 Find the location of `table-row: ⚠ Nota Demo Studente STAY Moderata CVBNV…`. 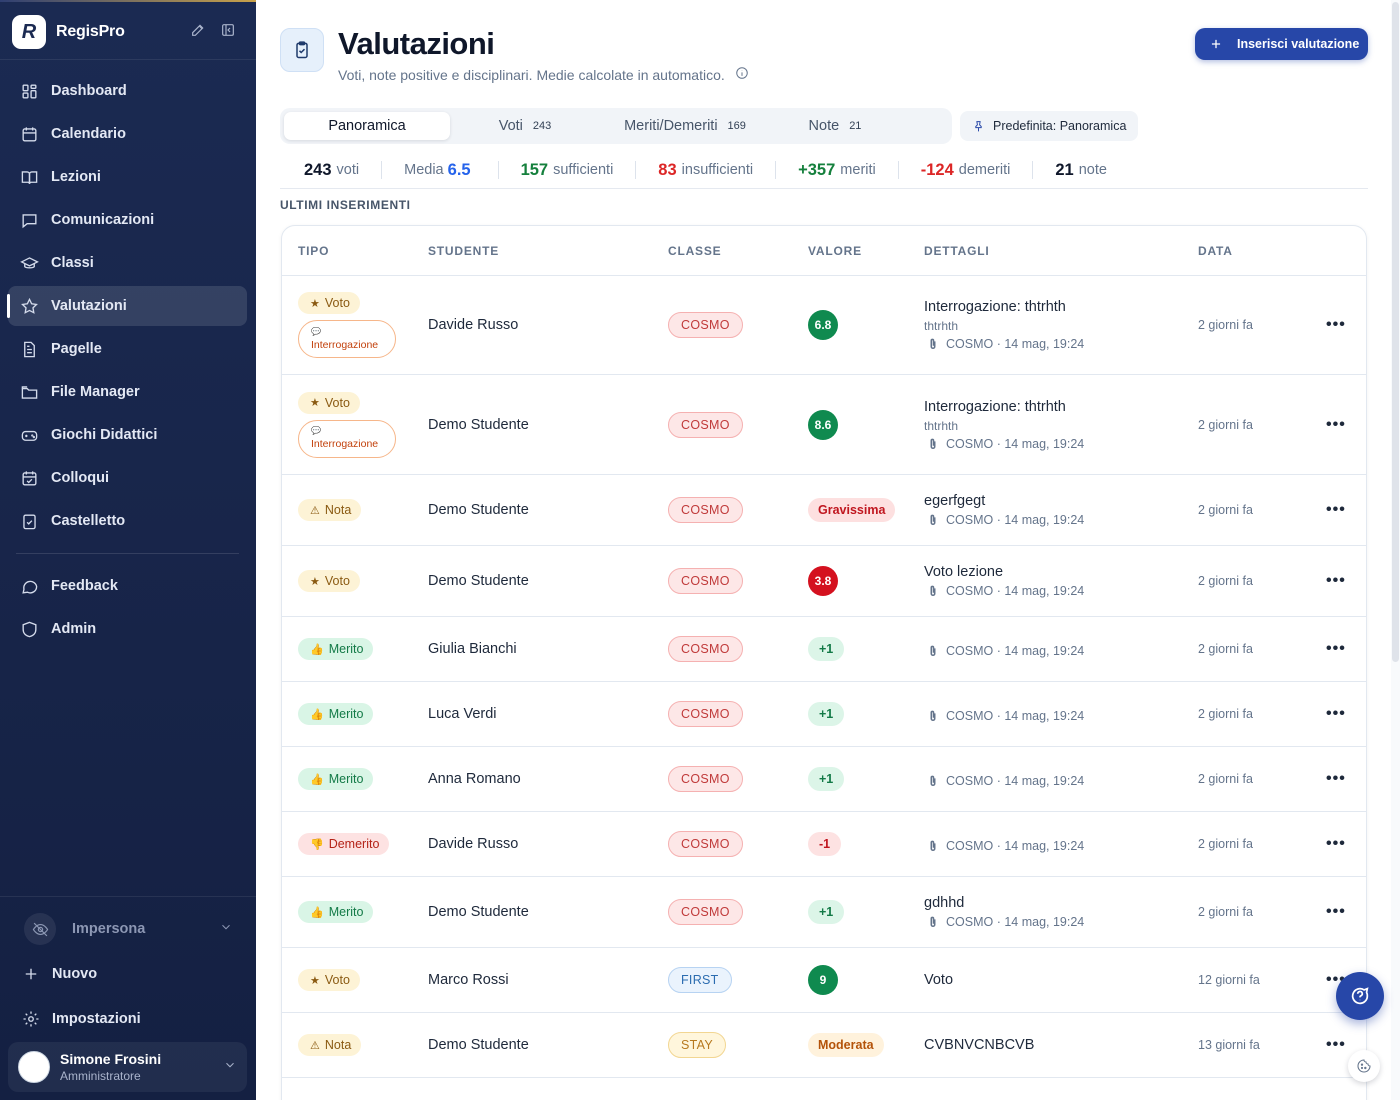

table-row: ⚠ Nota Demo Studente STAY Moderata CVBNV… is located at coordinates (824, 1045).